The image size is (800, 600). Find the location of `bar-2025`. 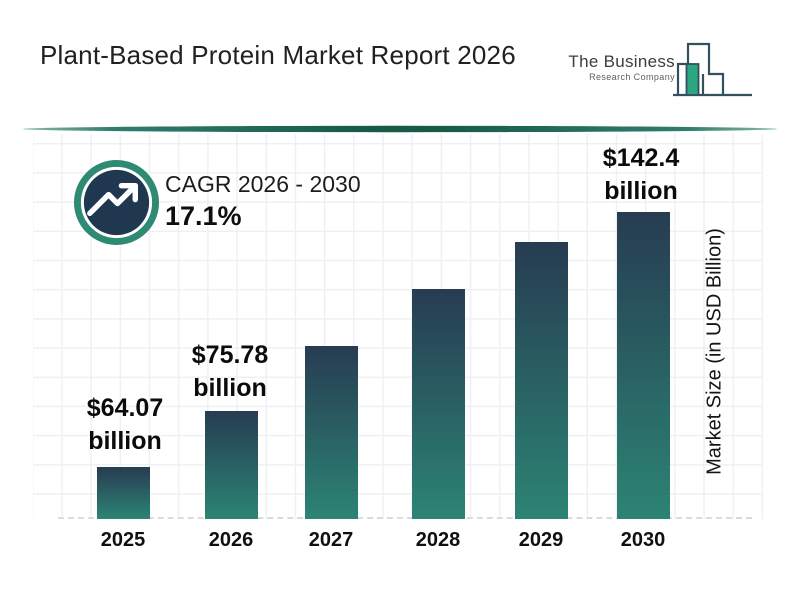

bar-2025 is located at coordinates (123, 493).